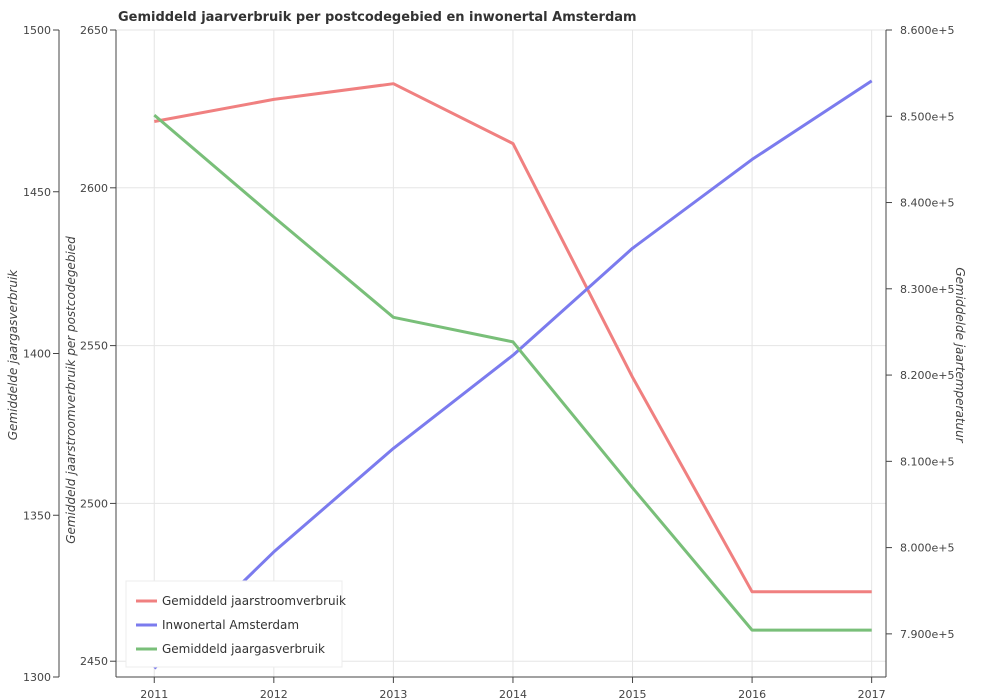  What do you see at coordinates (927, 203) in the screenshot?
I see `right-tick-label: 8.400e+5` at bounding box center [927, 203].